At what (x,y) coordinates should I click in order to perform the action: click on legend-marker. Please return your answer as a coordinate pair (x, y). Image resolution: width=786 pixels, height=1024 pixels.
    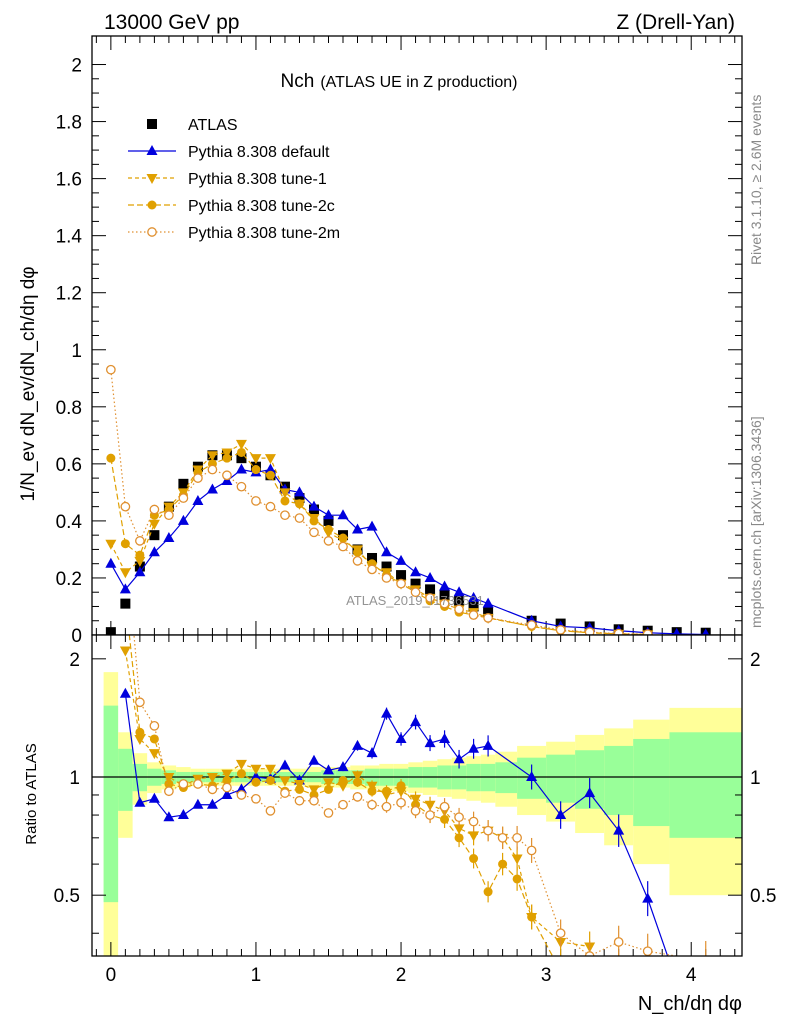
    Looking at the image, I should click on (152, 150).